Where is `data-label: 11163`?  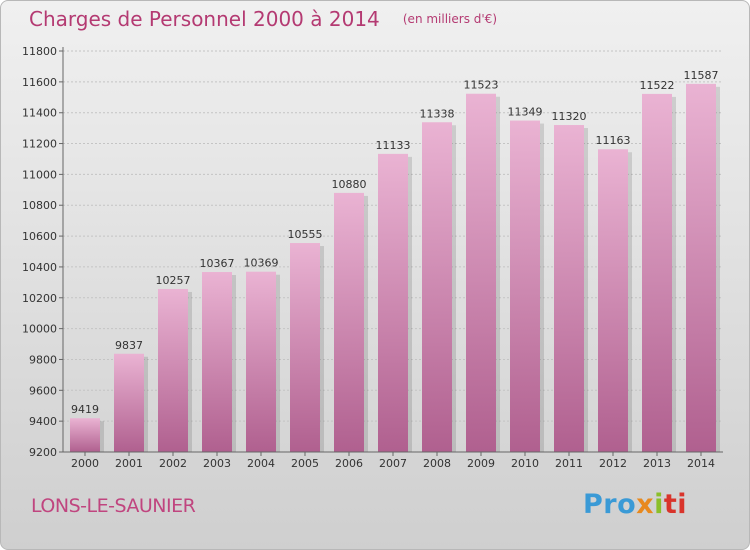
data-label: 11163 is located at coordinates (613, 140).